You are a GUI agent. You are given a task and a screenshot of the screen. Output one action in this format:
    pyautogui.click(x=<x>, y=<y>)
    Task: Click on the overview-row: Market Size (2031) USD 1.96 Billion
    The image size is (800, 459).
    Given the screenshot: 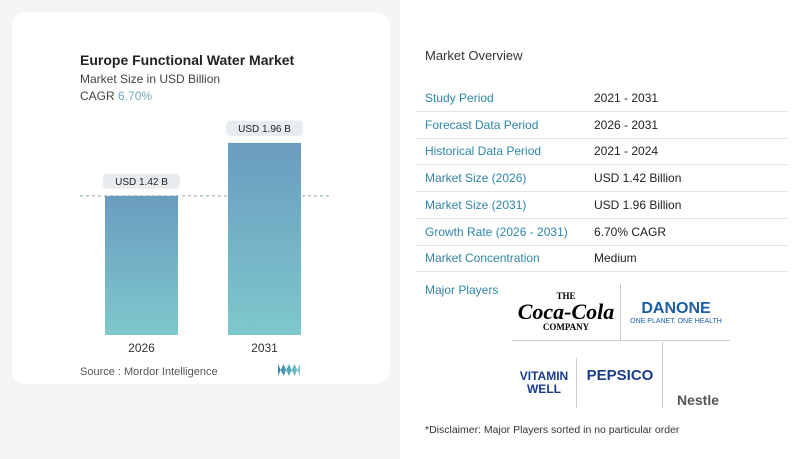 What is the action you would take?
    pyautogui.click(x=602, y=205)
    